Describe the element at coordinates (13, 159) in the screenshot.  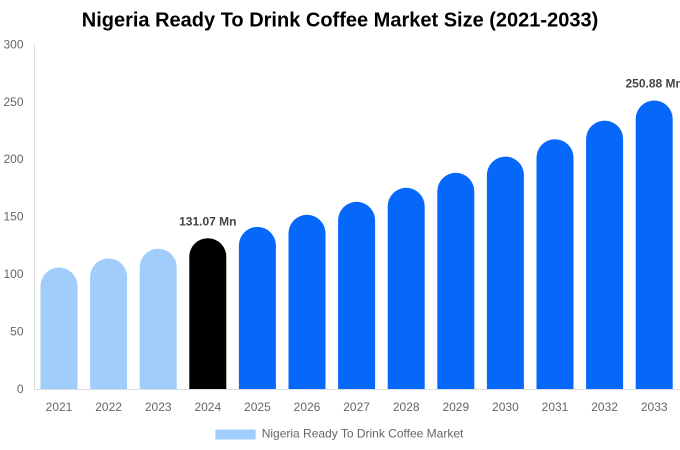
I see `svg-text: 200` at that location.